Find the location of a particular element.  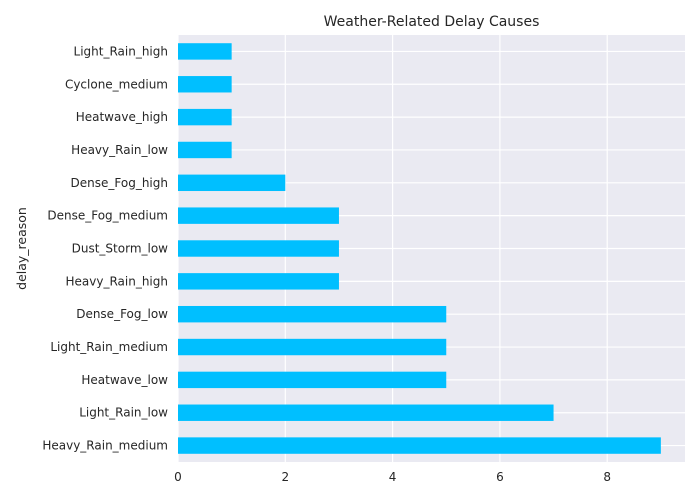

x-tick-label: 6 is located at coordinates (500, 477).